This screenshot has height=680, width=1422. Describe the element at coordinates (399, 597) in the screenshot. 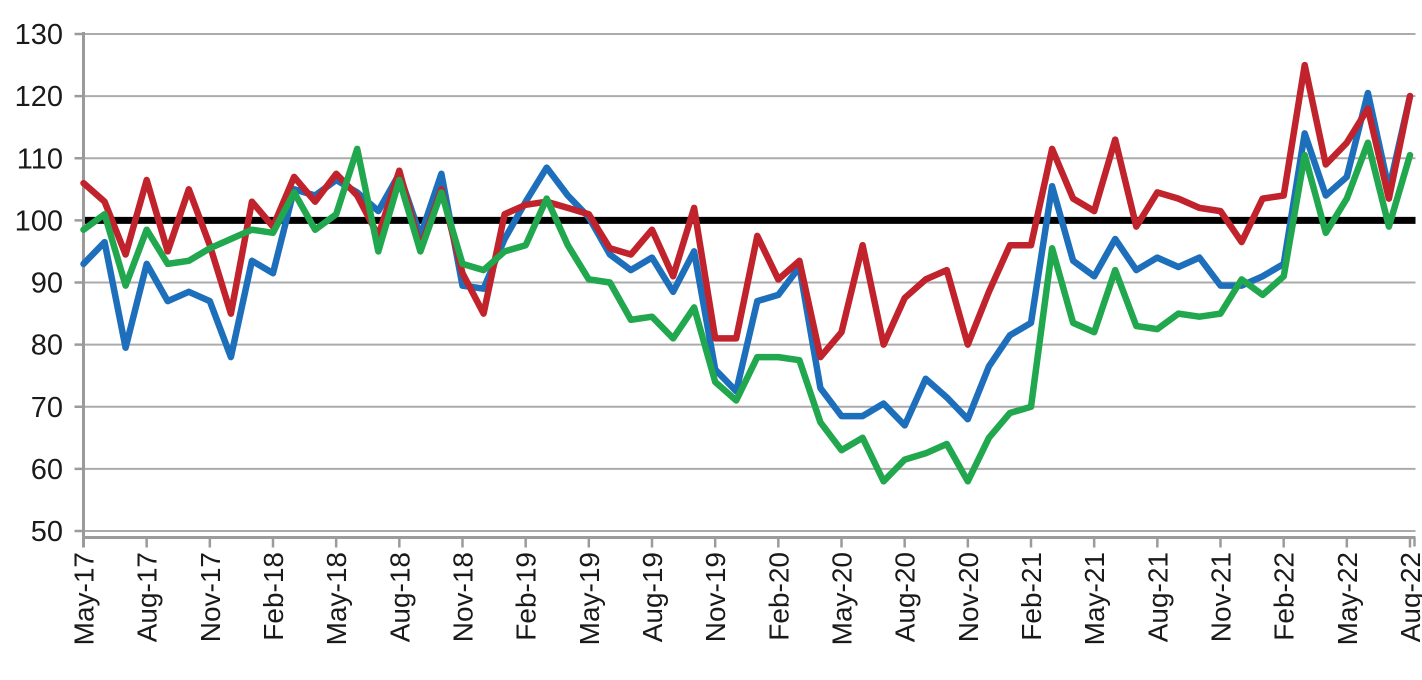

I see `x-tick-label: Aug-18` at that location.